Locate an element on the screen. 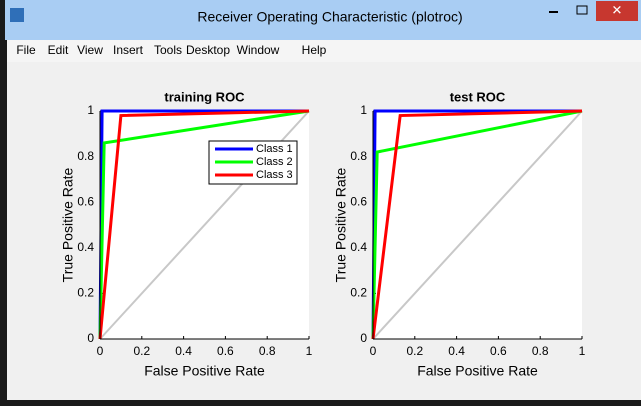  title-bar is located at coordinates (323, 17).